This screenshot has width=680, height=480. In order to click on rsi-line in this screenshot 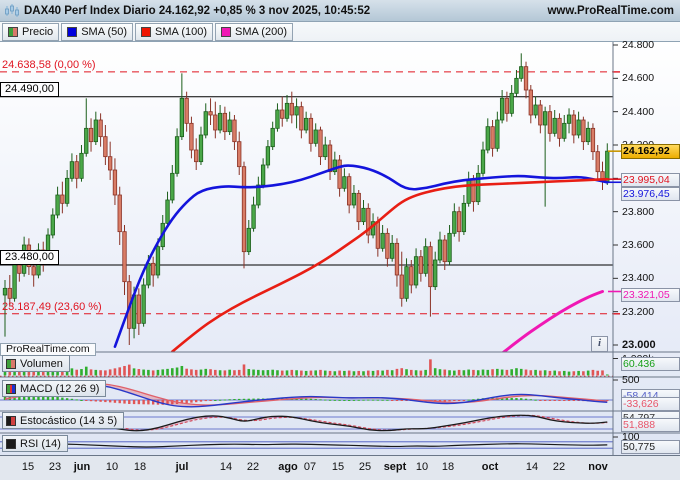, I will do `click(306, 445)`.